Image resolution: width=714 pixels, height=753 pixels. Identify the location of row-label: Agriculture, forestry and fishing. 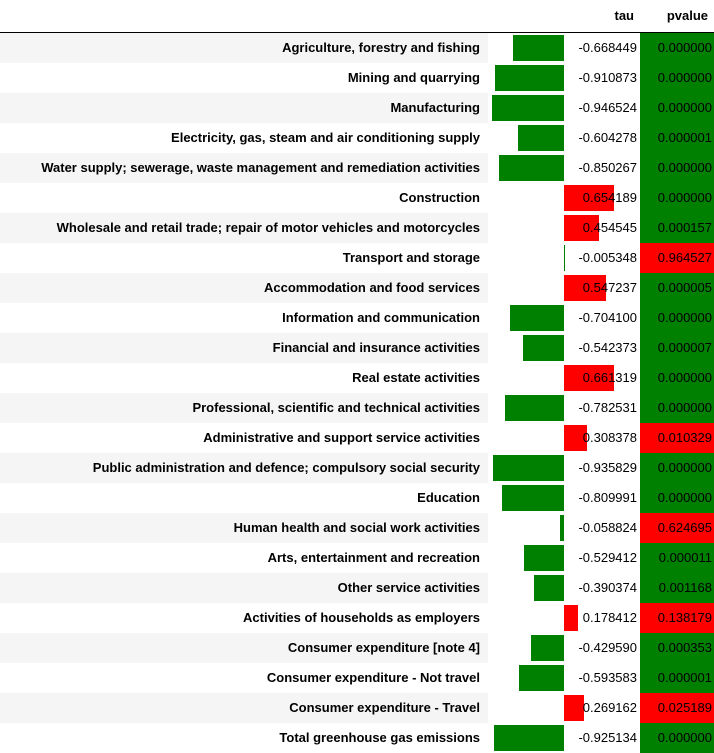
(244, 47).